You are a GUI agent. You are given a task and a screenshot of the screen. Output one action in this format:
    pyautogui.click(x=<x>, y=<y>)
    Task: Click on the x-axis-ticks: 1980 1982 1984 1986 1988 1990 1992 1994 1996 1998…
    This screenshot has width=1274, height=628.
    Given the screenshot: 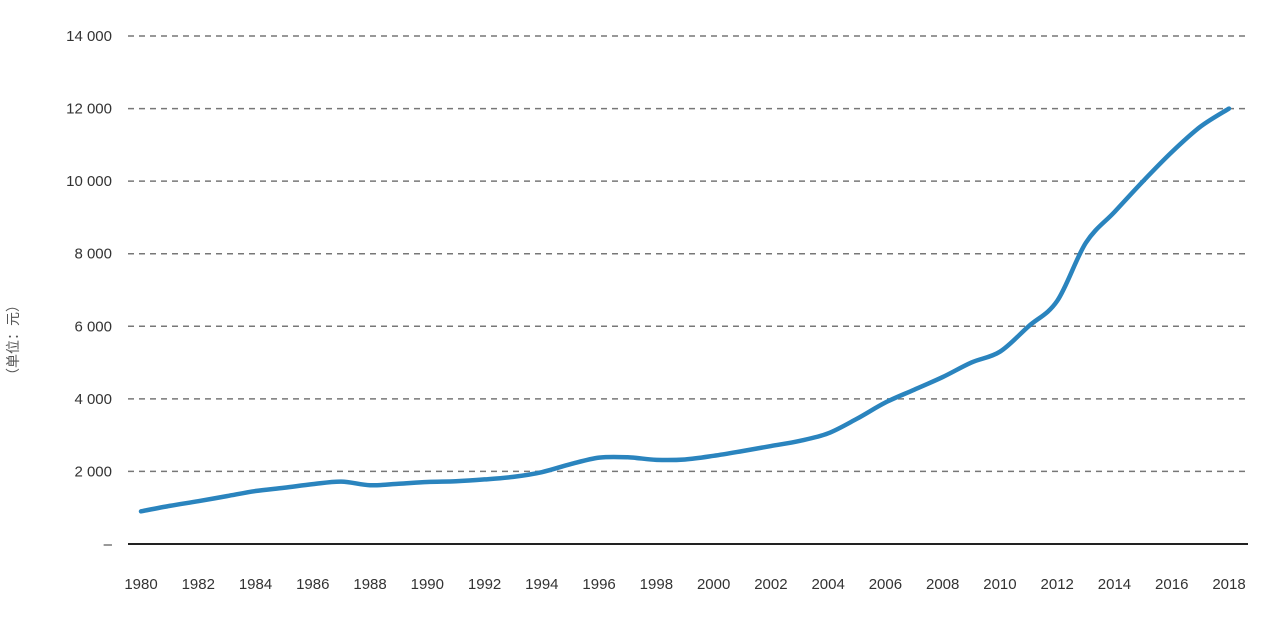 What is the action you would take?
    pyautogui.click(x=684, y=584)
    